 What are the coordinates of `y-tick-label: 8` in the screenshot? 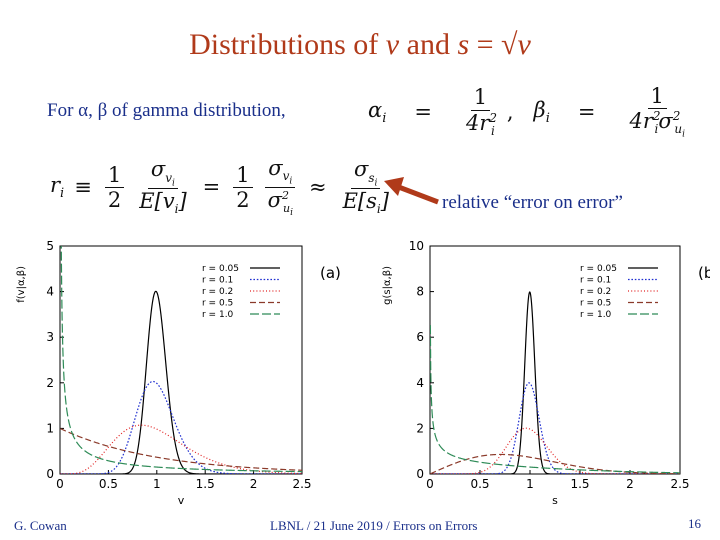 It's located at (420, 292).